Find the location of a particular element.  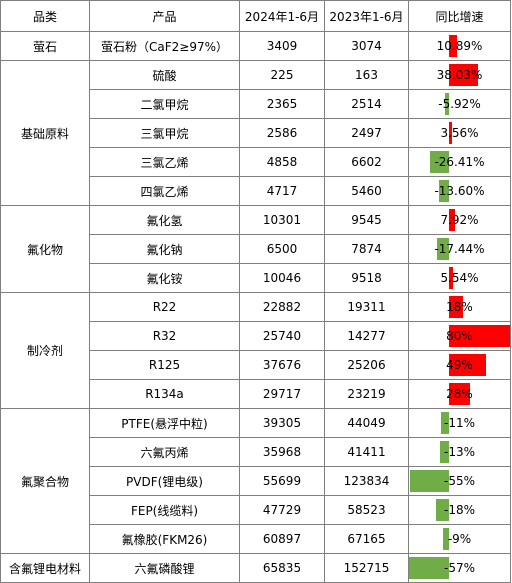

growth-label: -26.41% is located at coordinates (459, 162).